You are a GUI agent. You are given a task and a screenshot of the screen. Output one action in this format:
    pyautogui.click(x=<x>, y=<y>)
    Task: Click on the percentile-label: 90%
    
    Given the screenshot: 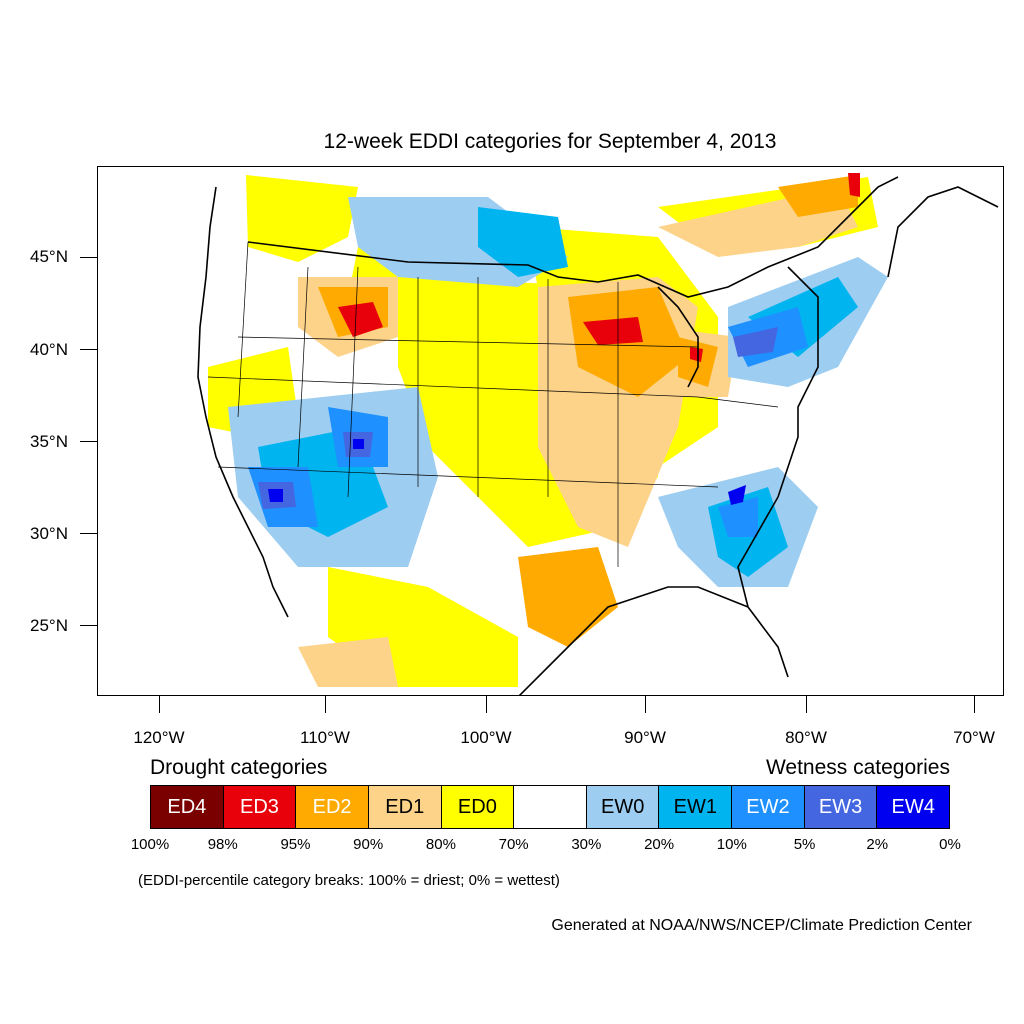 What is the action you would take?
    pyautogui.click(x=368, y=844)
    